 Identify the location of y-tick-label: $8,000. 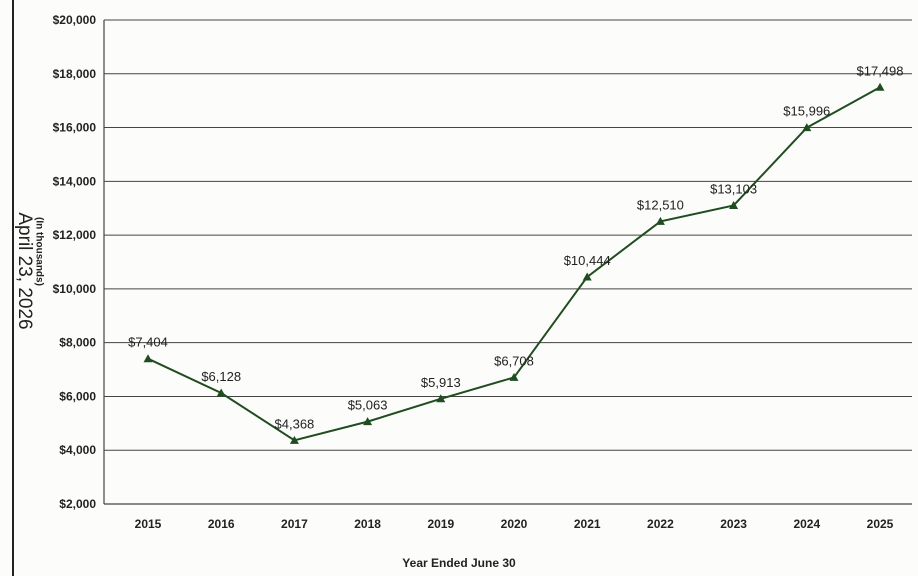
(77, 343).